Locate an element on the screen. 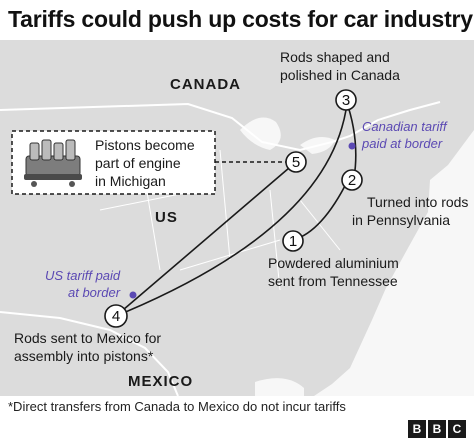  us-mexico-border is located at coordinates (89, 353).